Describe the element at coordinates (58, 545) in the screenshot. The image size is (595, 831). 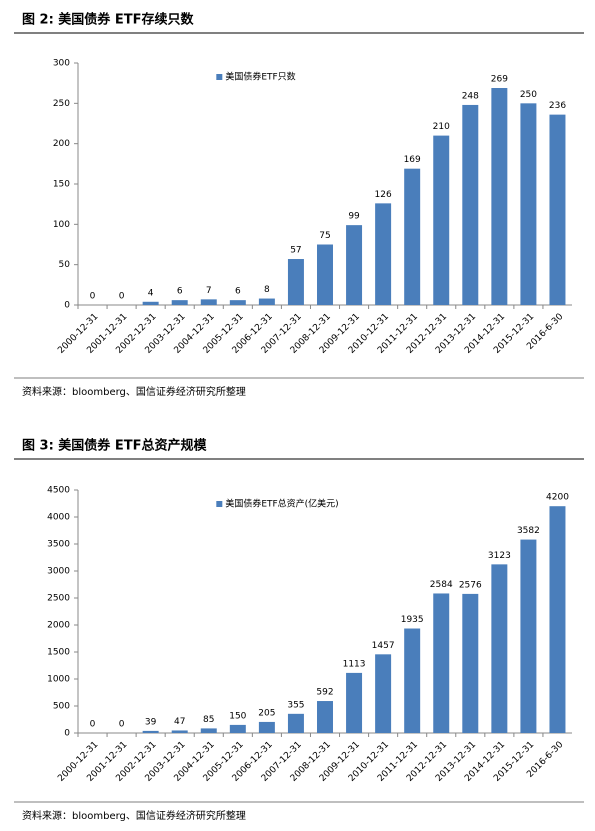
I see `y-tick-label: 3500` at that location.